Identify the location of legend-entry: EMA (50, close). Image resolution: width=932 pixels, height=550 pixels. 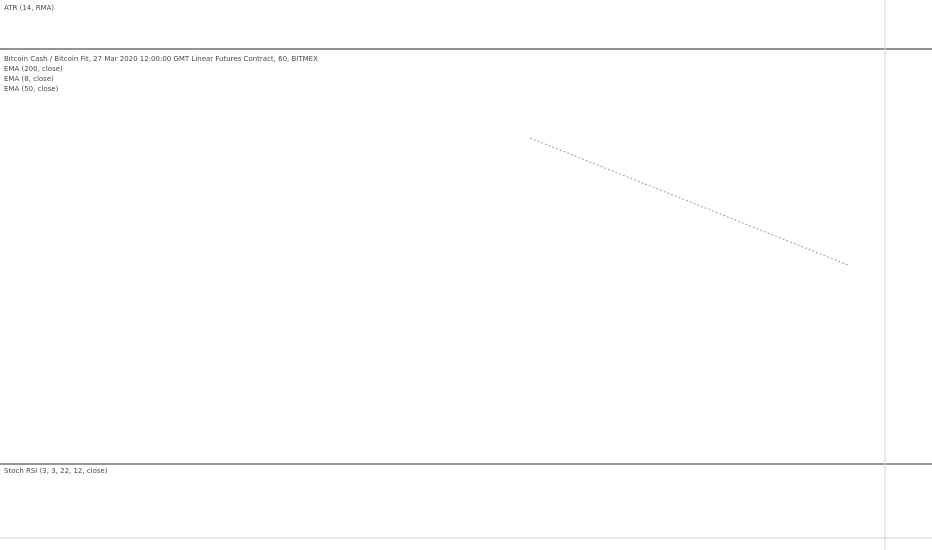
(31, 89).